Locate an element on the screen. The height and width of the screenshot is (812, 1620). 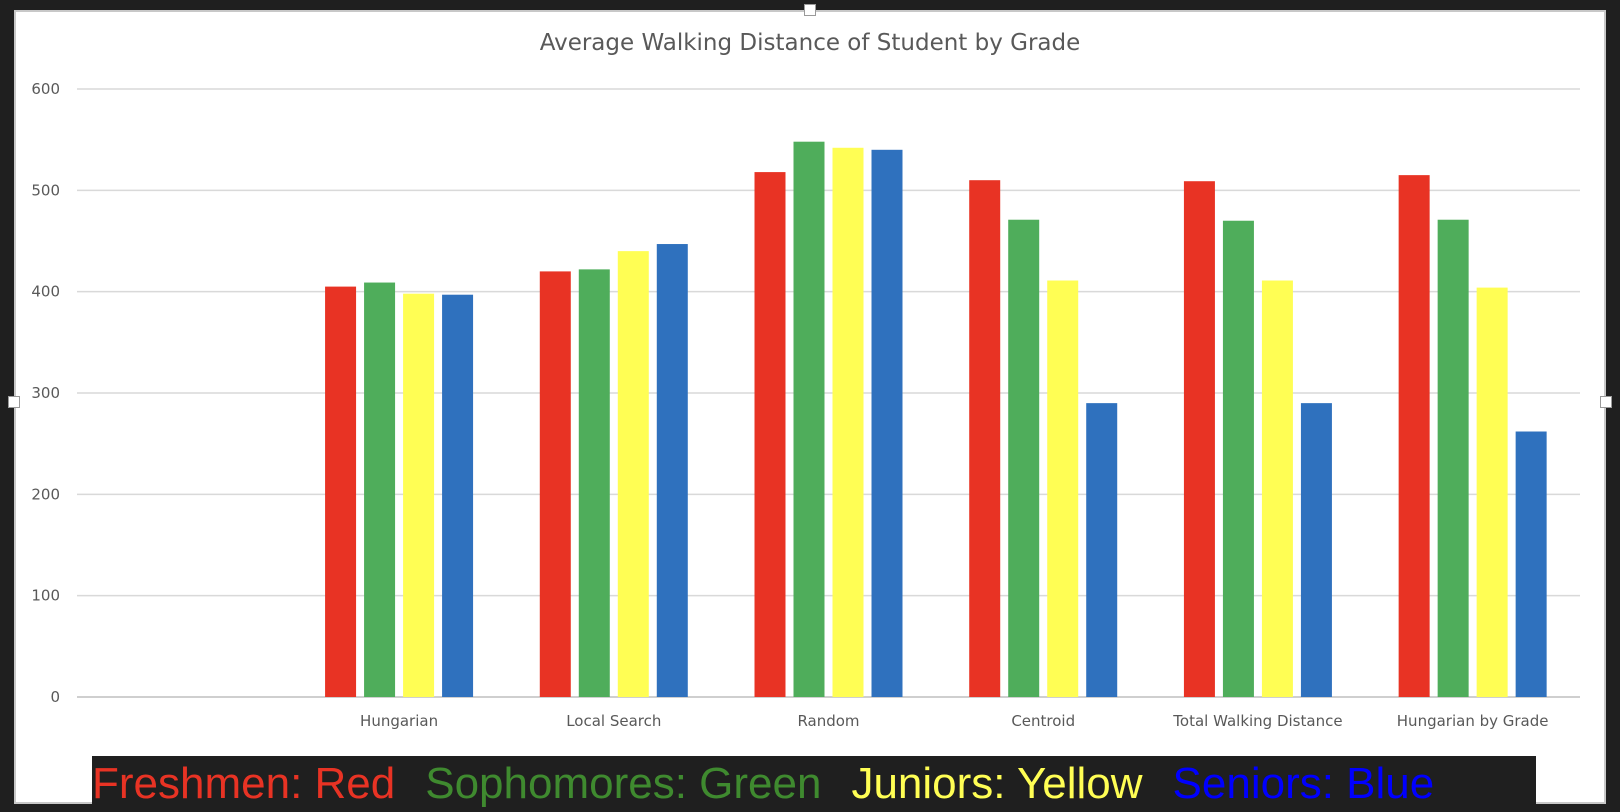
legend-entry: Juniors: Yellow is located at coordinates (997, 783).